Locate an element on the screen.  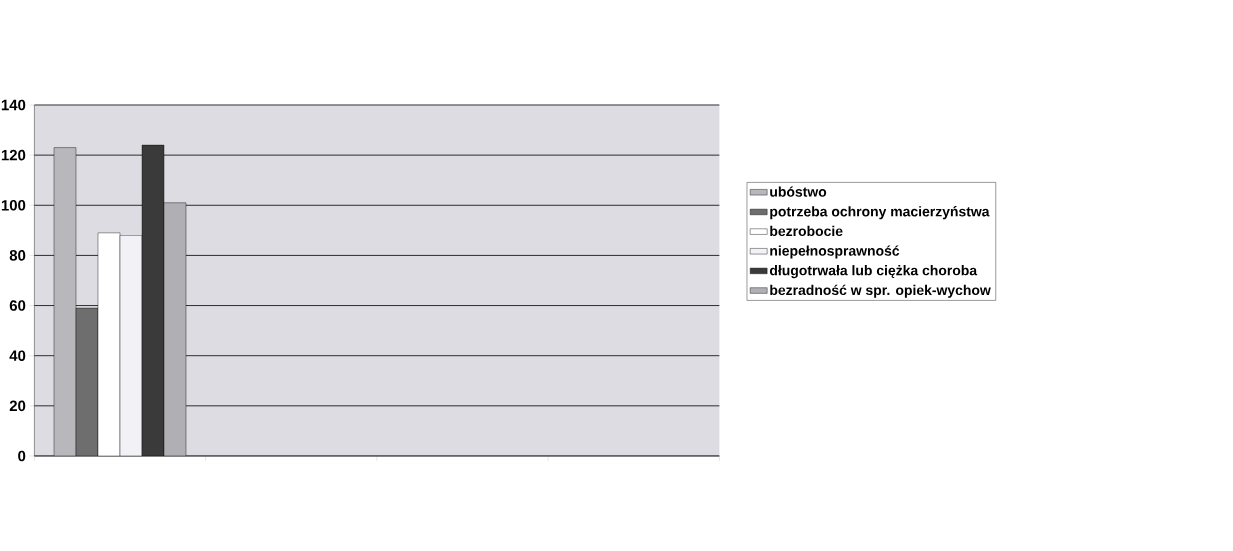
legend-label: niepełnosprawność is located at coordinates (835, 252).